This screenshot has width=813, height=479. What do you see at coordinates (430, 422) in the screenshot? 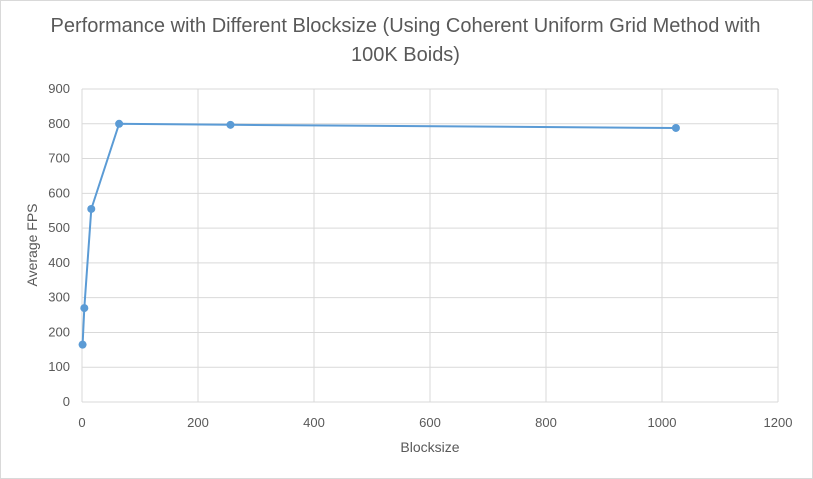
I see `x-tick-label: 600` at bounding box center [430, 422].